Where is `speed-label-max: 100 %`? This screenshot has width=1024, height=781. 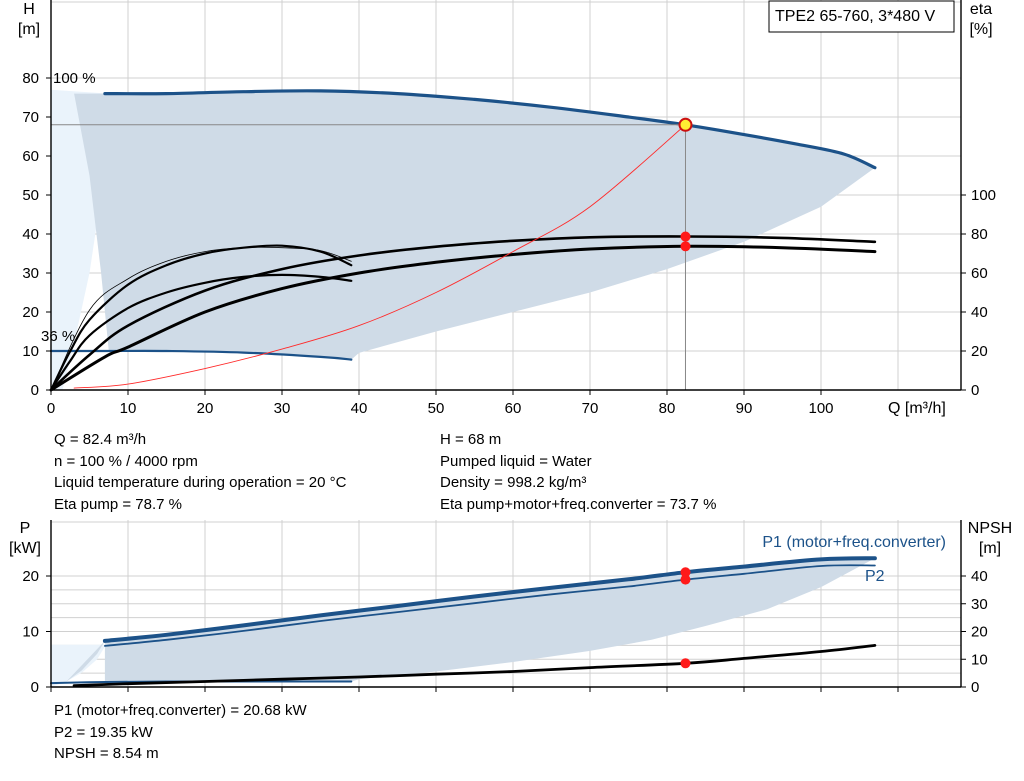
speed-label-max: 100 % is located at coordinates (74, 78).